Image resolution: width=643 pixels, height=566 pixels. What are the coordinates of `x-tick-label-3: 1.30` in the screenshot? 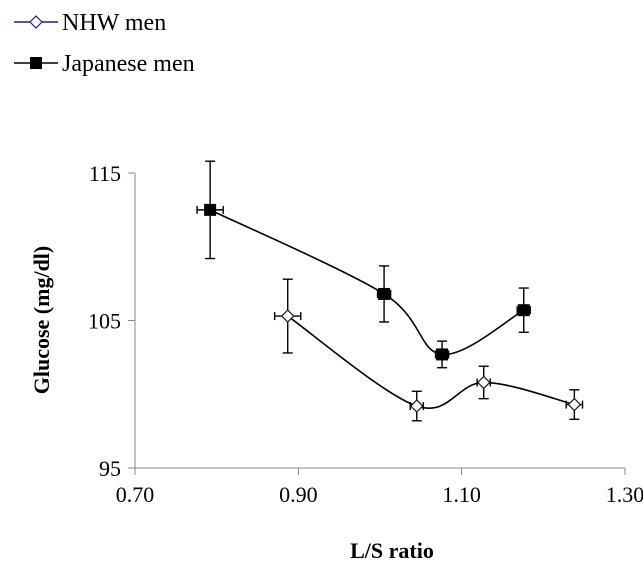 It's located at (624, 494).